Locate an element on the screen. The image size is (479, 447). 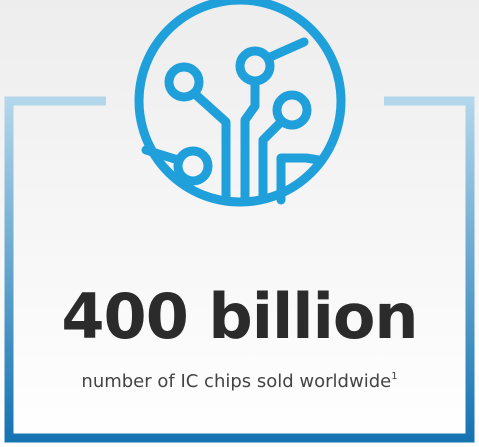
stat-caption: number of IC chips sold worldwide1 is located at coordinates (239, 379).